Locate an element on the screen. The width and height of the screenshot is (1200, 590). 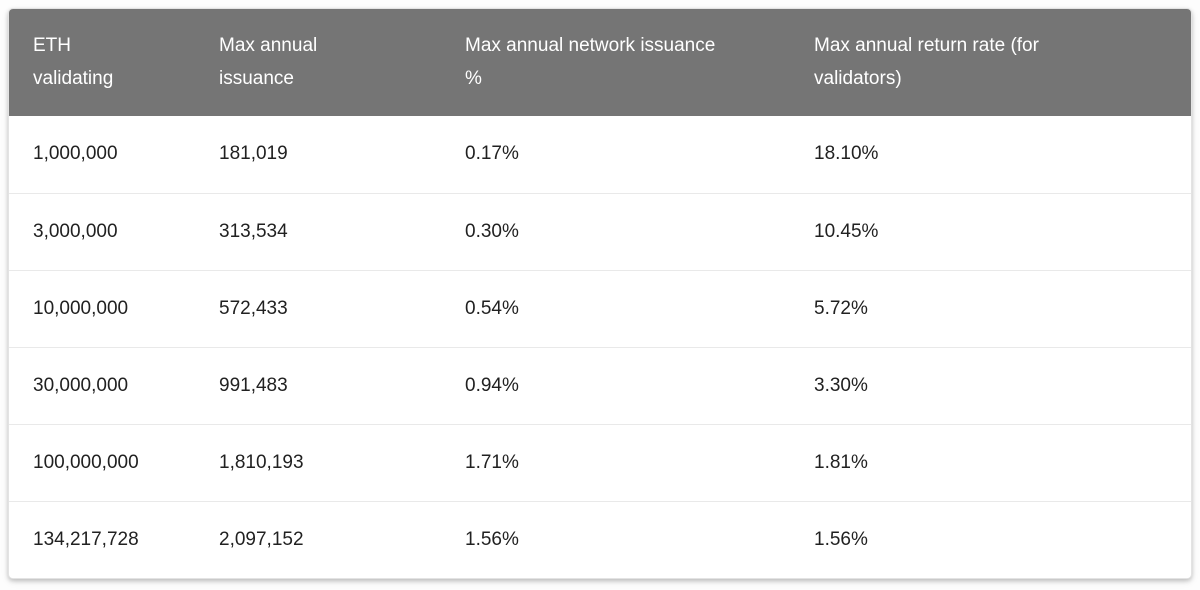
table-cell: 0.30% is located at coordinates (615, 231).